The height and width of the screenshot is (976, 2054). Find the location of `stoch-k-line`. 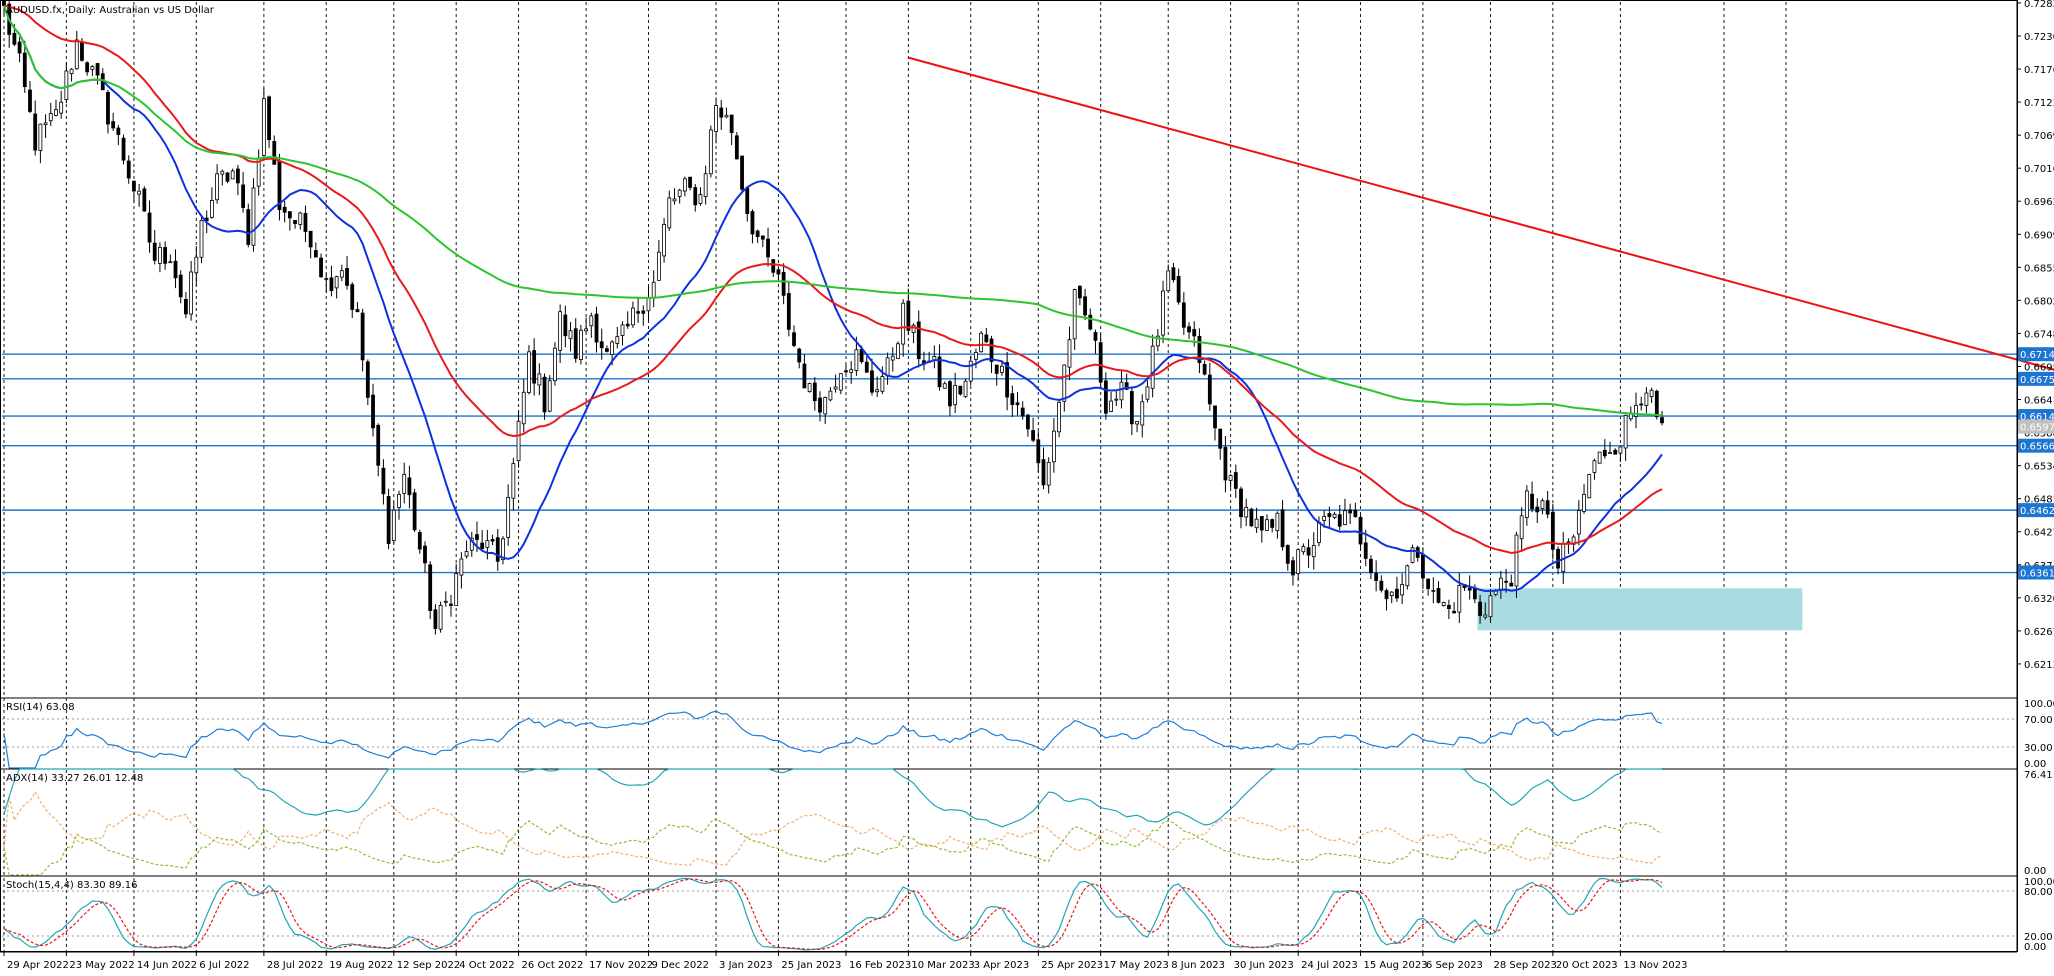

stoch-k-line is located at coordinates (833, 914).